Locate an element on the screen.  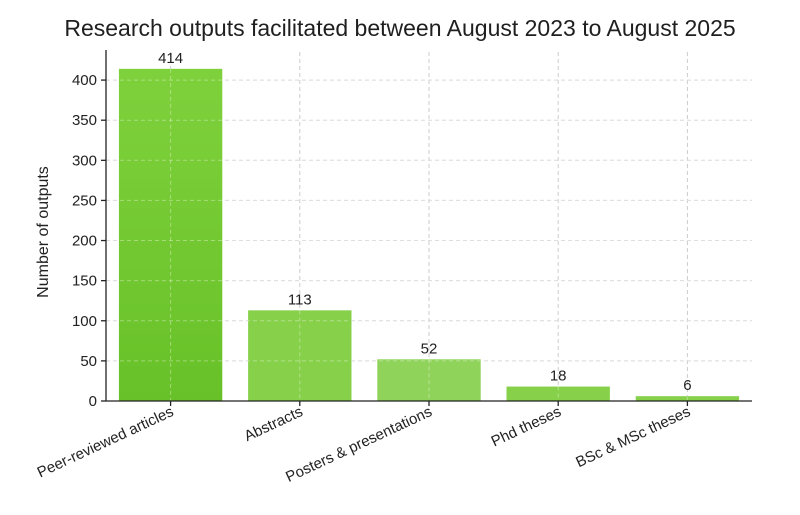
y-tick-label: 50 is located at coordinates (88, 361).